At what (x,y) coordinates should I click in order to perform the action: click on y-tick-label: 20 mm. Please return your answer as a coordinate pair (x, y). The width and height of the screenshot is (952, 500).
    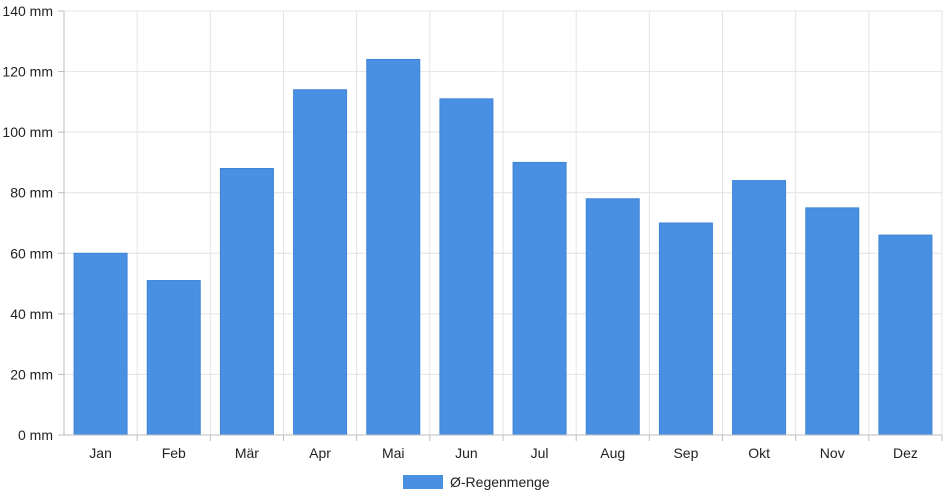
    Looking at the image, I should click on (31, 374).